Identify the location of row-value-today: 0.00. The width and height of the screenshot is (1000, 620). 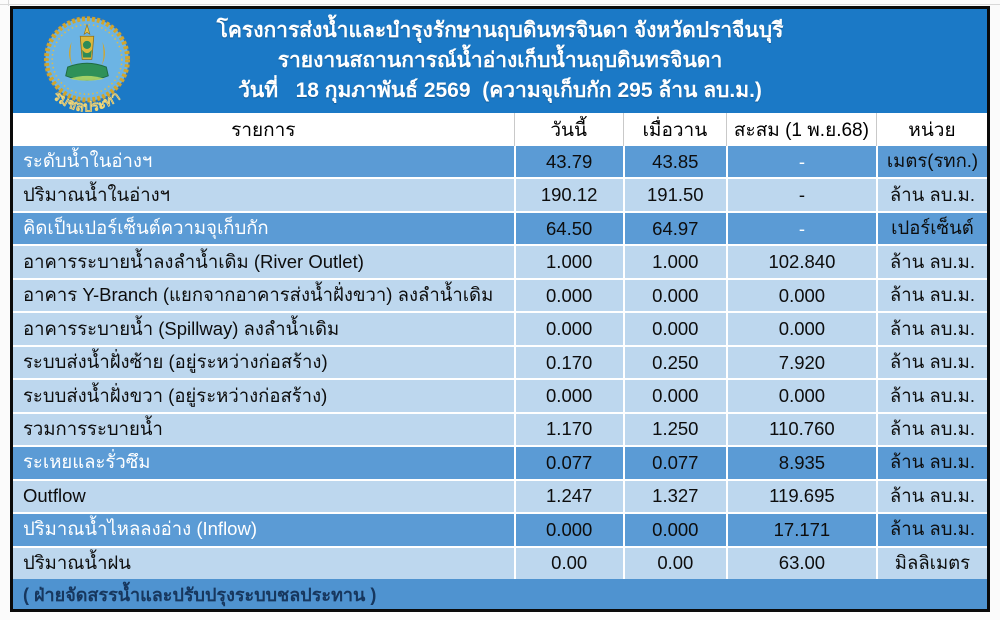
(568, 563).